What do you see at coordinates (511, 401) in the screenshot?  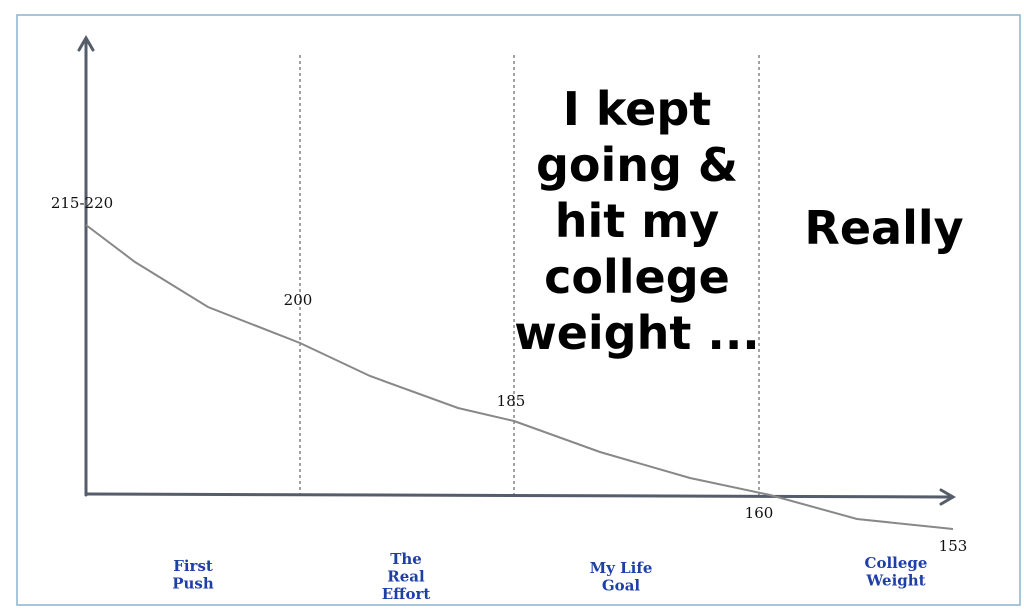 I see `milestone-label: 185` at bounding box center [511, 401].